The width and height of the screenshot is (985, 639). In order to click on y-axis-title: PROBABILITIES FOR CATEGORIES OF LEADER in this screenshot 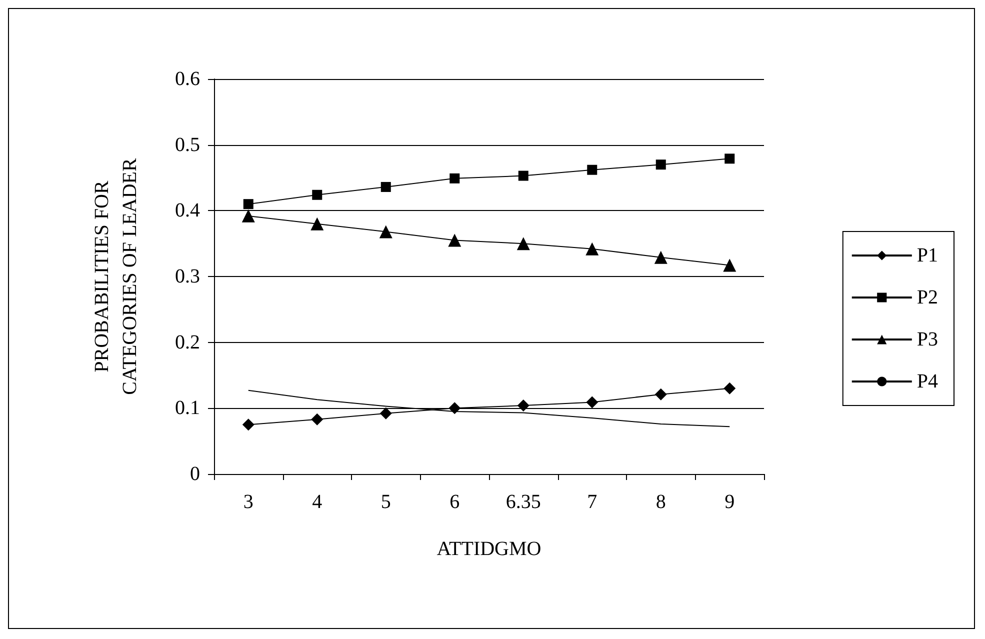, I will do `click(116, 276)`.